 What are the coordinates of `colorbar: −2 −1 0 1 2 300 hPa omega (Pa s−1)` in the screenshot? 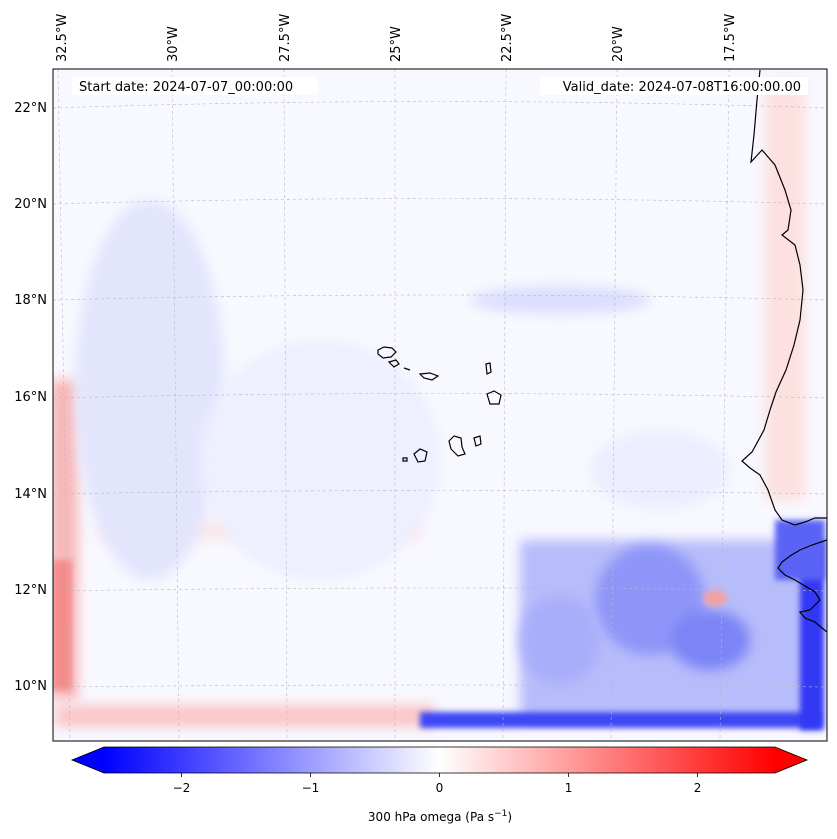 It's located at (439, 785).